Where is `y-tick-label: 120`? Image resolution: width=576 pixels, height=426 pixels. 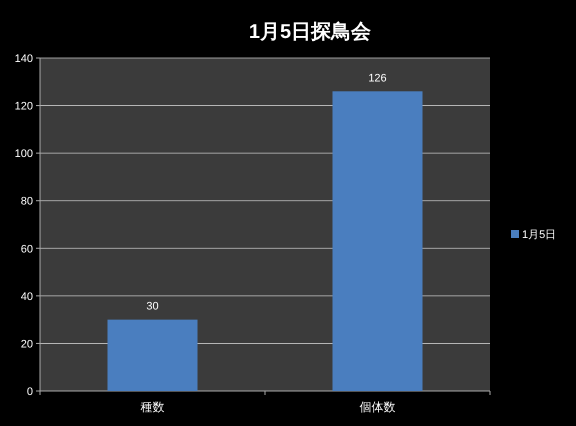 y-tick-label: 120 is located at coordinates (23, 106).